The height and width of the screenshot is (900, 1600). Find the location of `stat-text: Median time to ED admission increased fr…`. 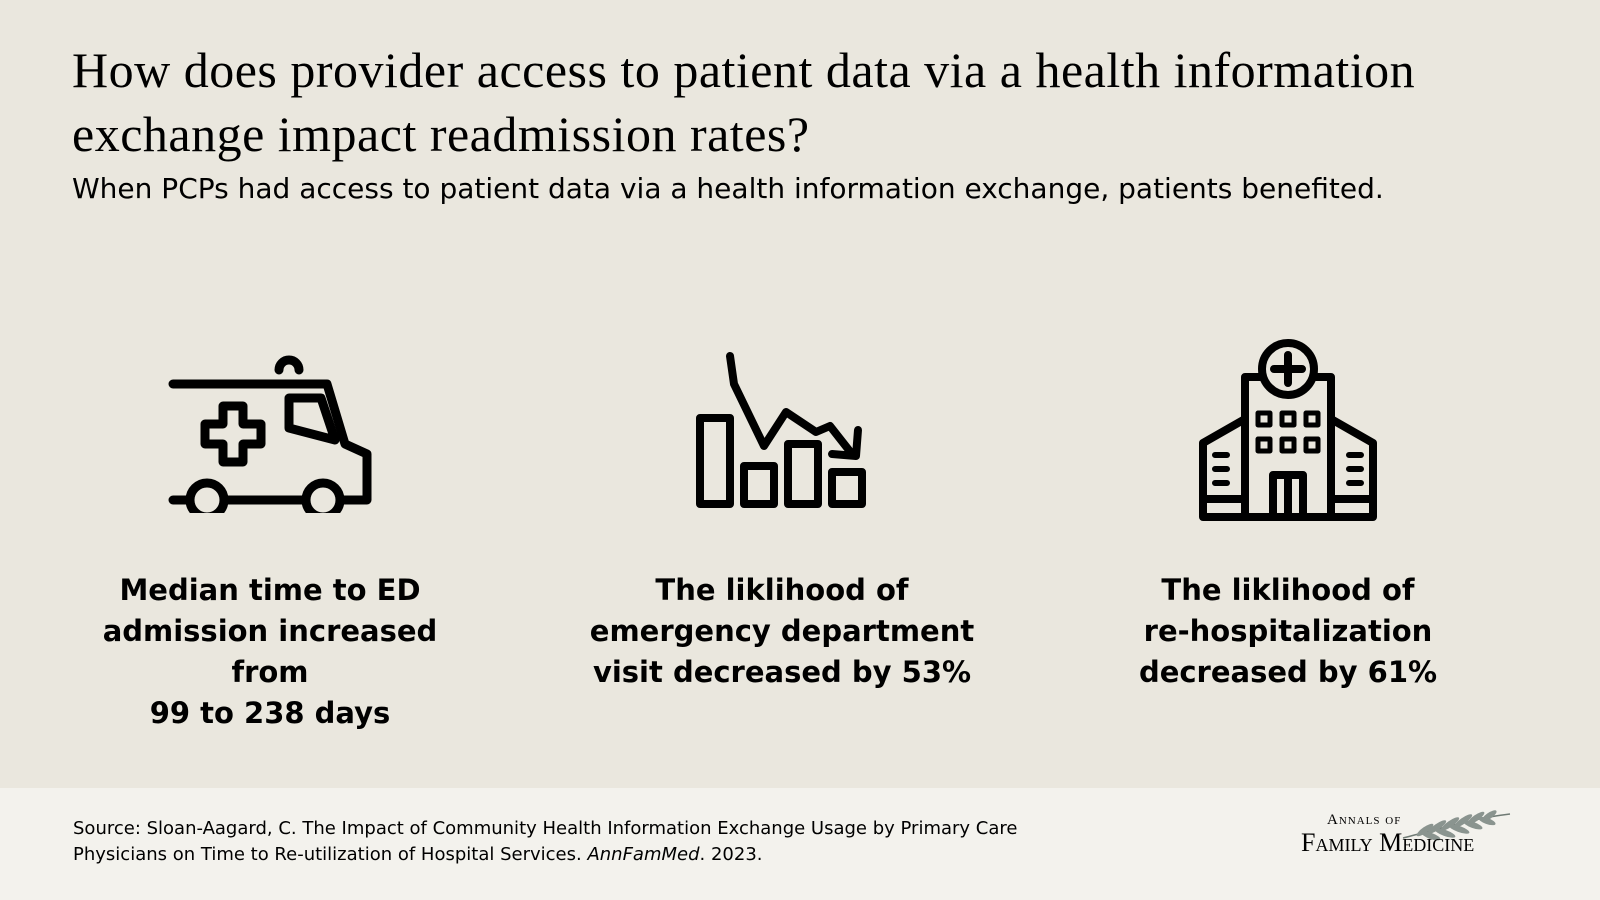

stat-text: Median time to ED admission increased fr… is located at coordinates (270, 651).